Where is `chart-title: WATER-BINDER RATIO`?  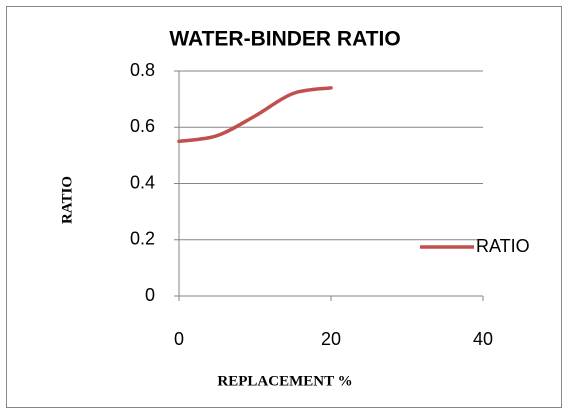
chart-title: WATER-BINDER RATIO is located at coordinates (284, 39).